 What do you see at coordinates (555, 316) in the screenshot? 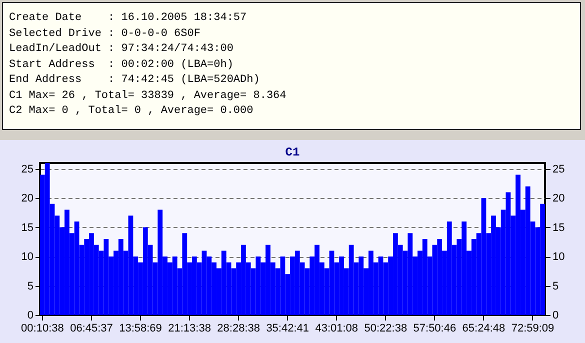
I see `y2-tick-label: 0` at bounding box center [555, 316].